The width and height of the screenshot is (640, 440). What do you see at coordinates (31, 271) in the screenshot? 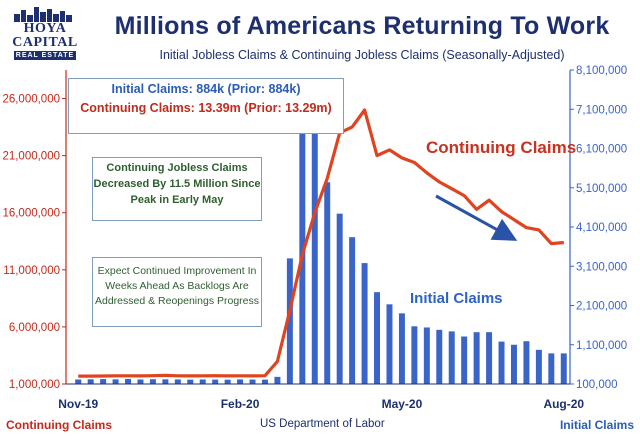
I see `left-tick-label: 11,000,000` at bounding box center [31, 271].